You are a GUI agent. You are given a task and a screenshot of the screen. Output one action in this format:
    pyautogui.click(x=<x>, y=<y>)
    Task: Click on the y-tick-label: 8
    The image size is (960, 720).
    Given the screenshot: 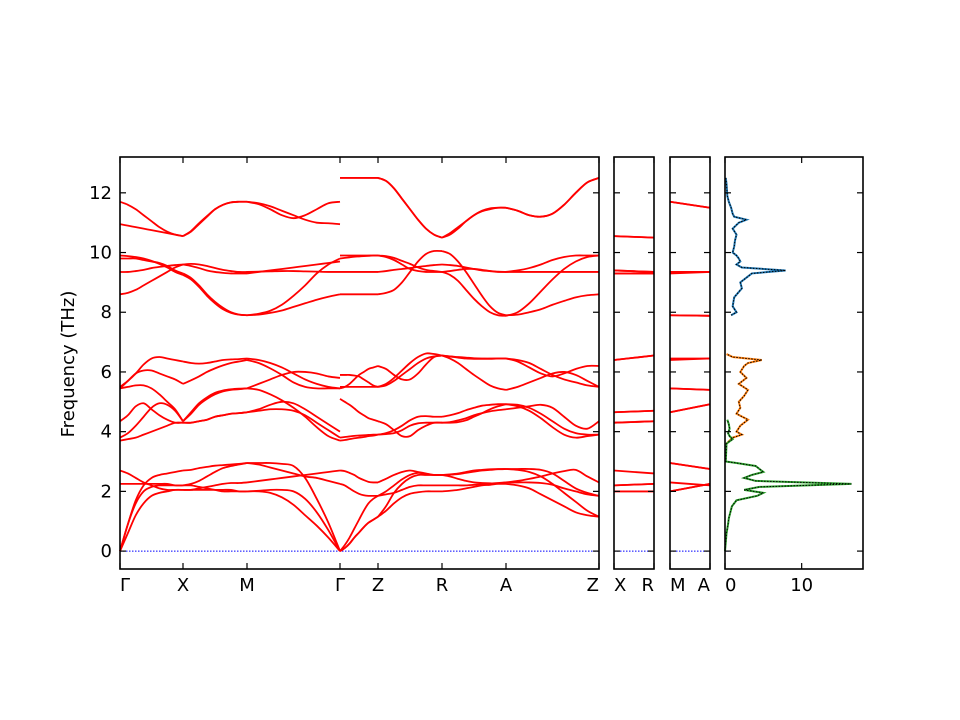 What is the action you would take?
    pyautogui.click(x=106, y=312)
    